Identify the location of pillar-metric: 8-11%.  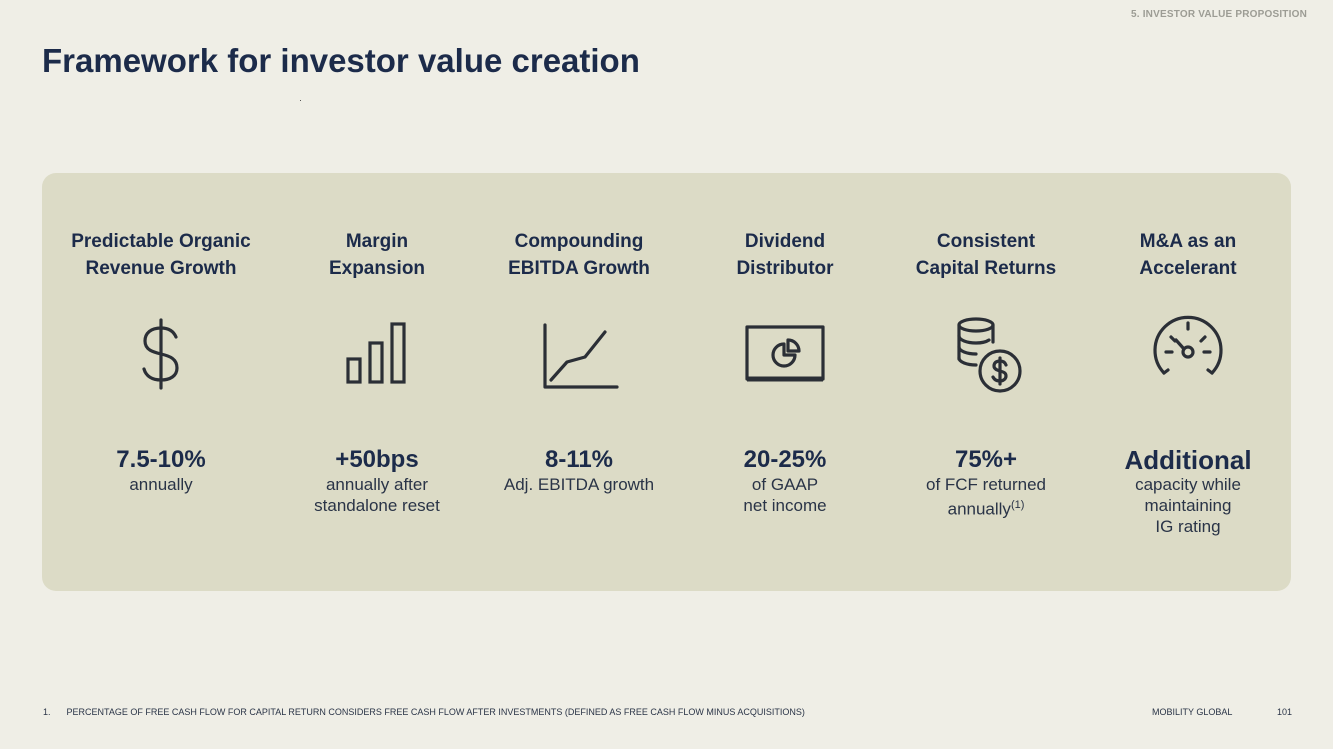
(579, 459).